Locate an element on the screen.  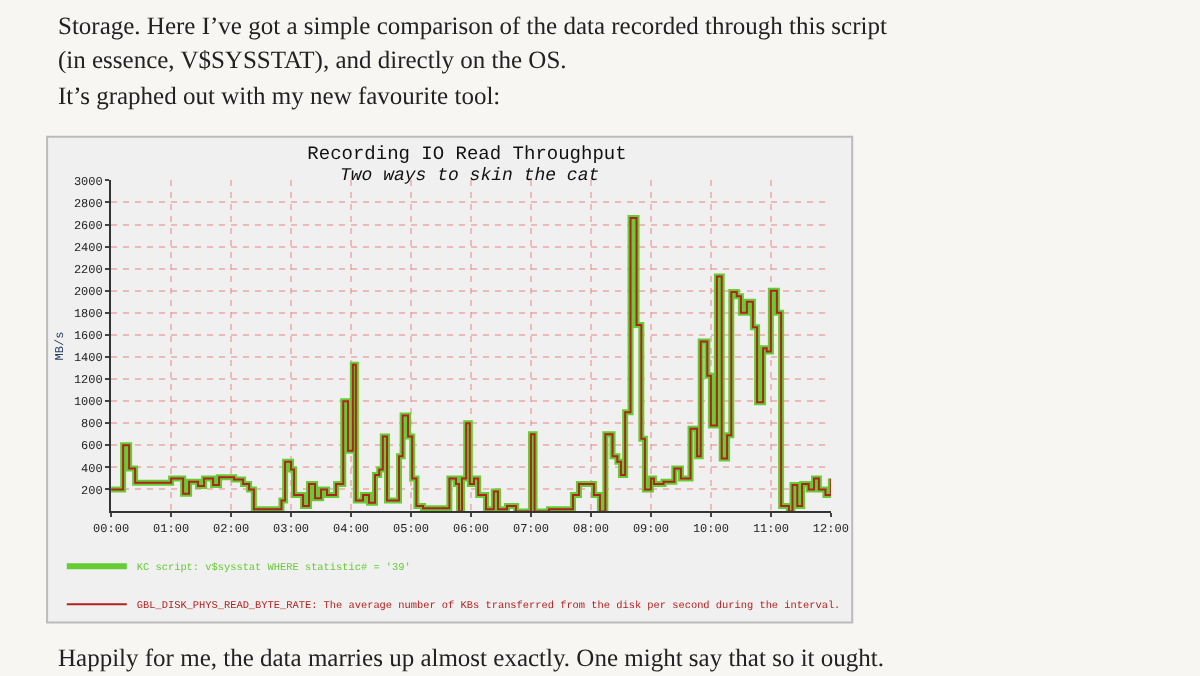
text: Happily for me, the data marries up almost exactly. One might say that so it ought. is located at coordinates (471, 658).